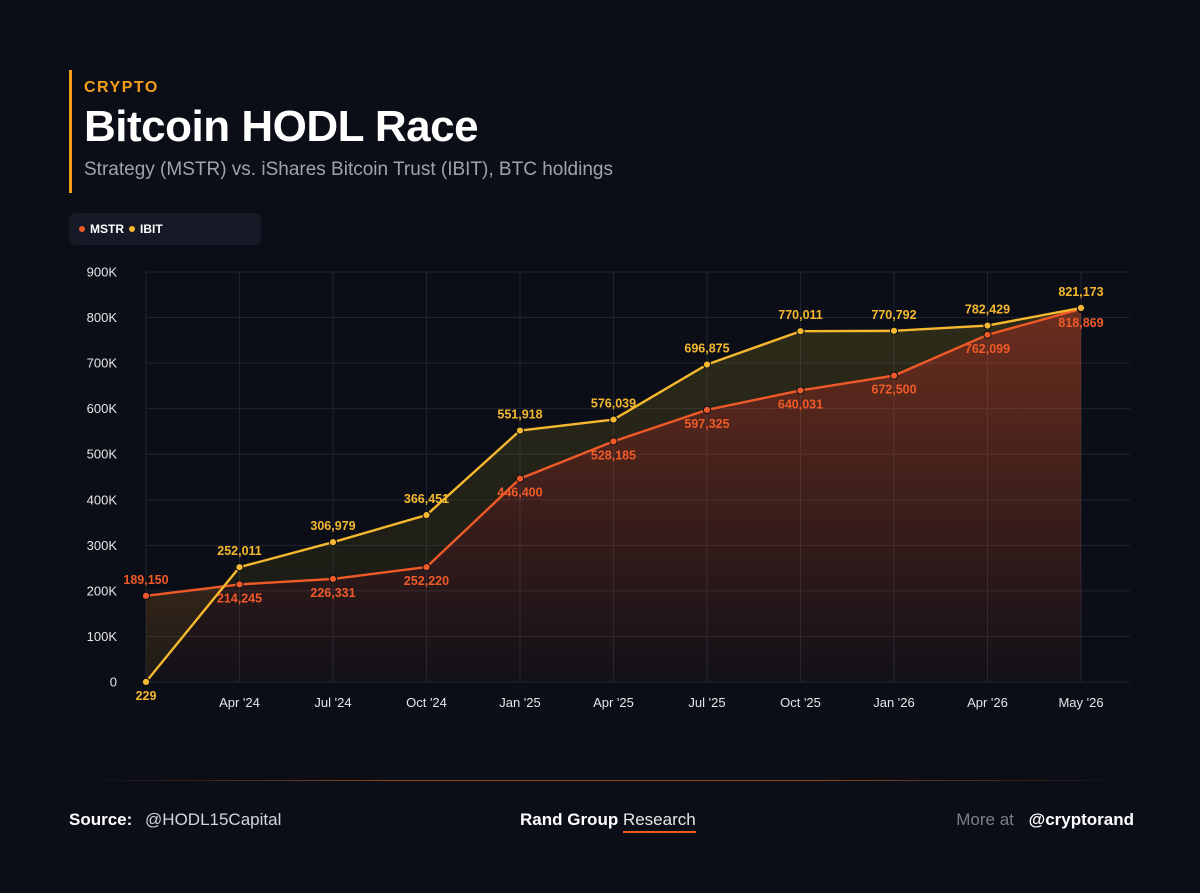  Describe the element at coordinates (613, 404) in the screenshot. I see `ibit-data-label: 576,039` at that location.